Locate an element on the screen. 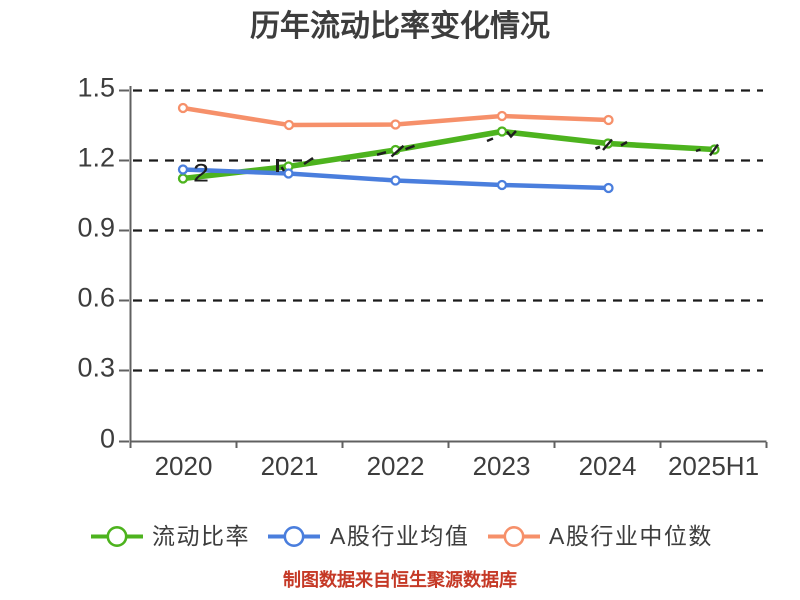  svg-text: 2024 is located at coordinates (608, 466).